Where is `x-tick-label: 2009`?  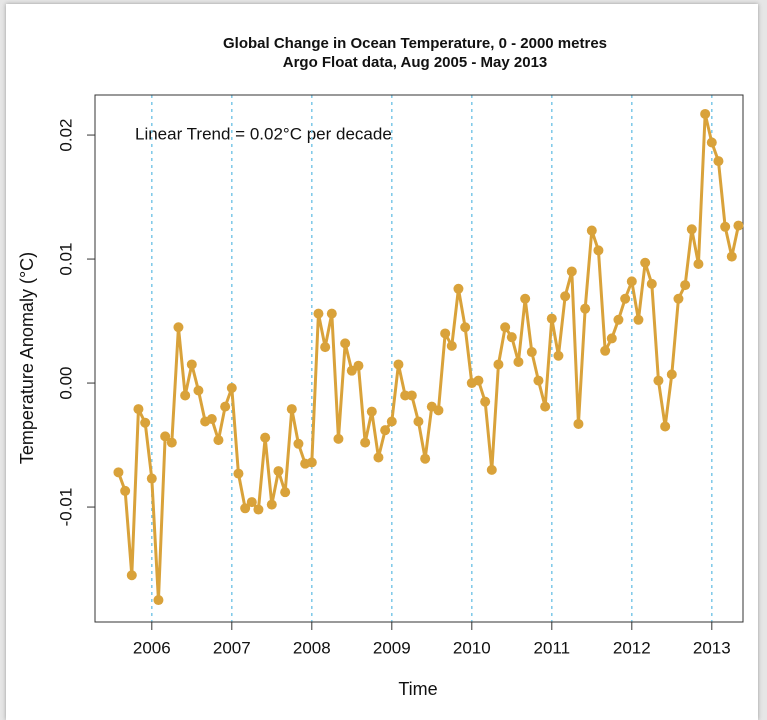
x-tick-label: 2009 is located at coordinates (392, 647).